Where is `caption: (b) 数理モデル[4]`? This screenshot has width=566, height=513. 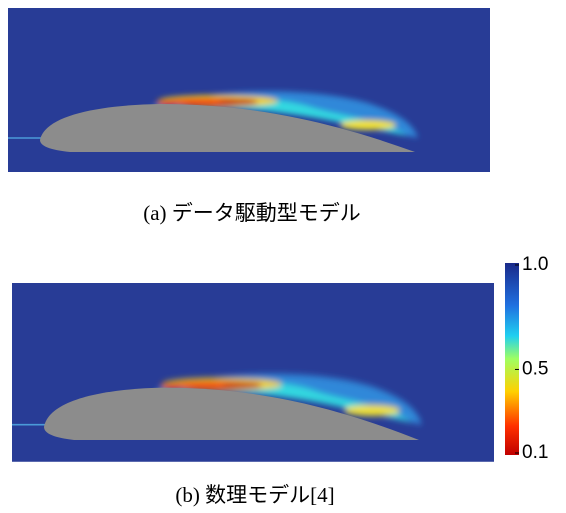 caption: (b) 数理モデル[4] is located at coordinates (254, 495).